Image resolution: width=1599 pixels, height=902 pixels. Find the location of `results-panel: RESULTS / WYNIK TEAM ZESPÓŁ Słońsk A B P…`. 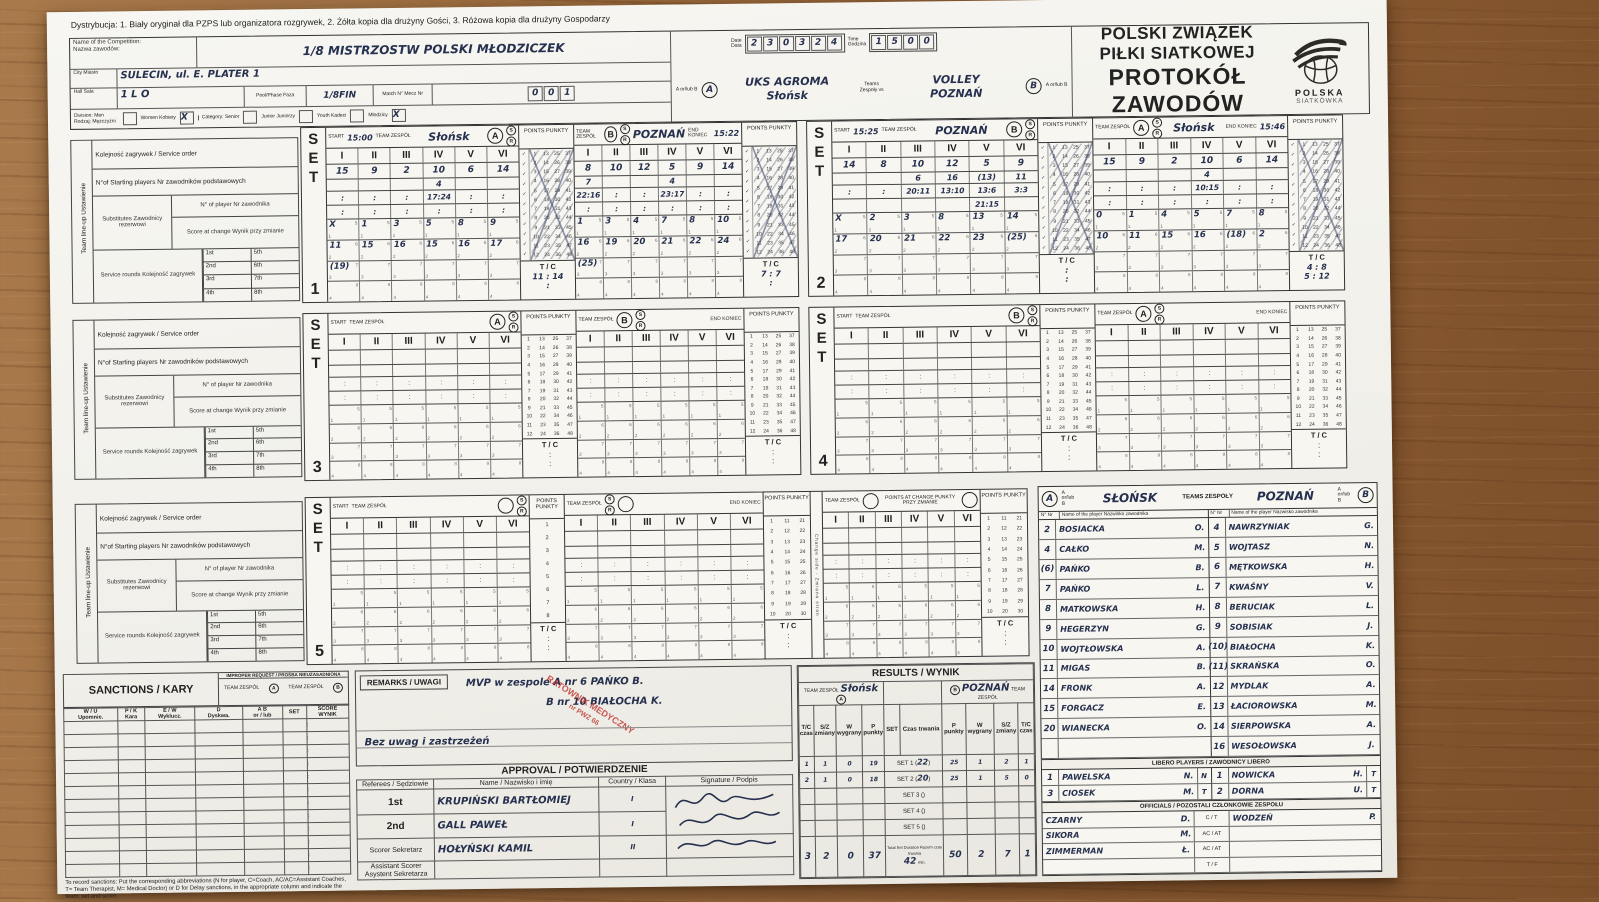

results-panel: RESULTS / WYNIK TEAM ZESPÓŁ Słońsk A B P… is located at coordinates (917, 771).